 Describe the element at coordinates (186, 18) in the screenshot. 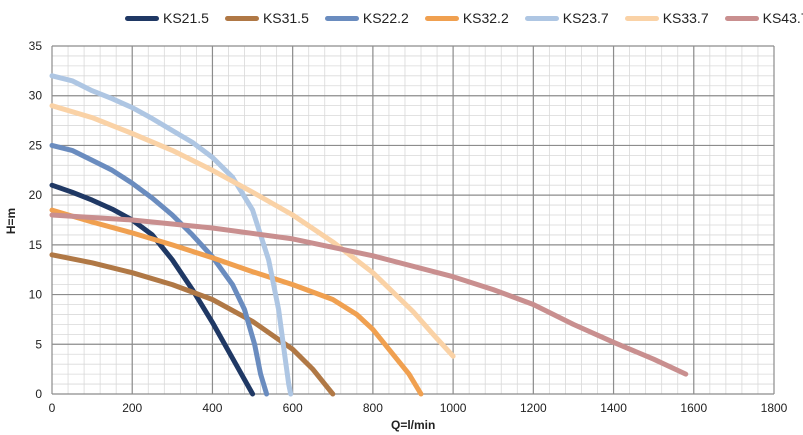

I see `legend-label: KS21.5` at that location.